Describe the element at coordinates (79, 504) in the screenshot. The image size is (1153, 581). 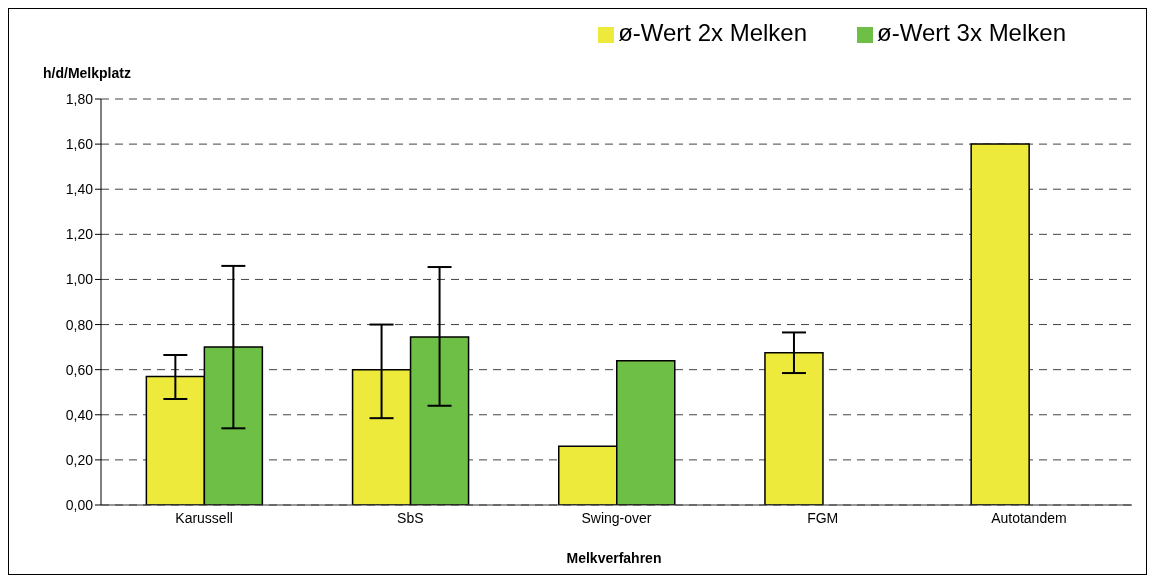
I see `y-tick-label: 0,00` at that location.